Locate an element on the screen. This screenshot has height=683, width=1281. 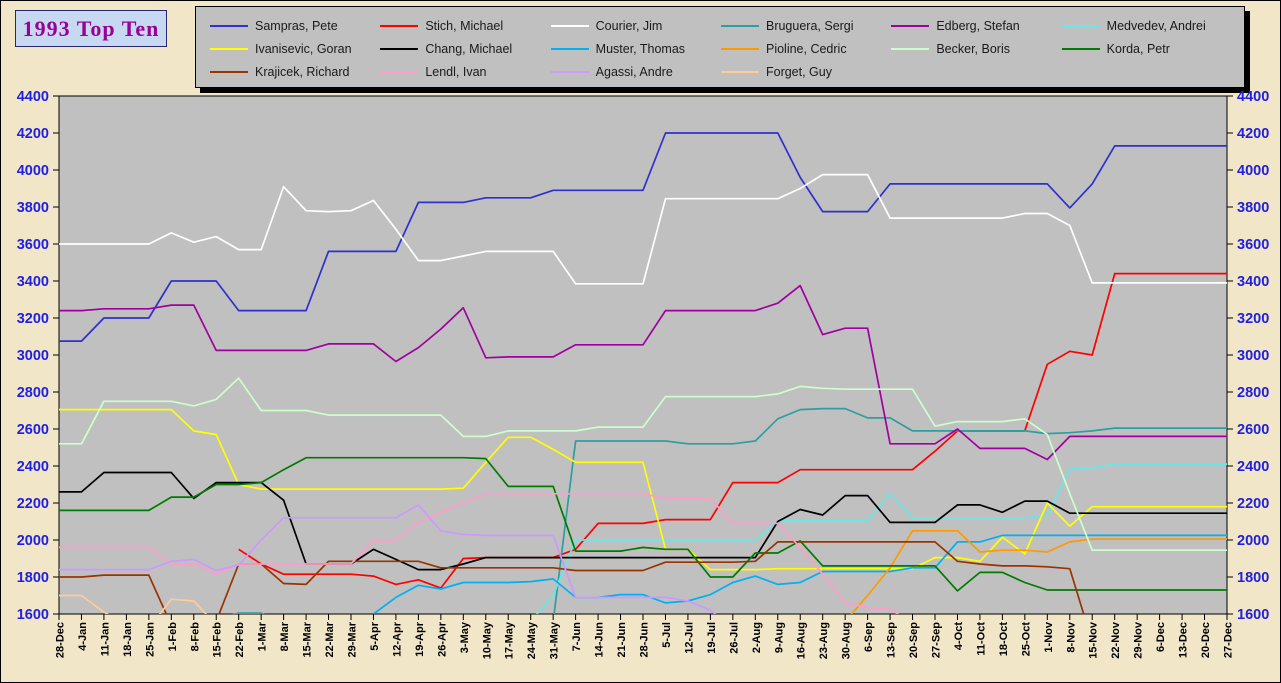
x-axis-label: 8-Nov is located at coordinates (1071, 636).